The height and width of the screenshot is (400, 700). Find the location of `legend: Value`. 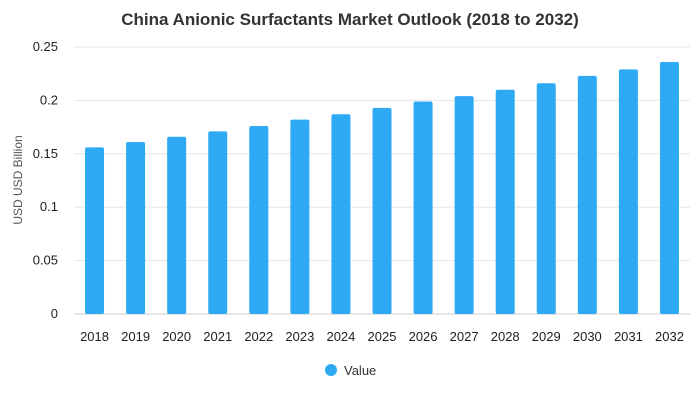

legend: Value is located at coordinates (350, 370).